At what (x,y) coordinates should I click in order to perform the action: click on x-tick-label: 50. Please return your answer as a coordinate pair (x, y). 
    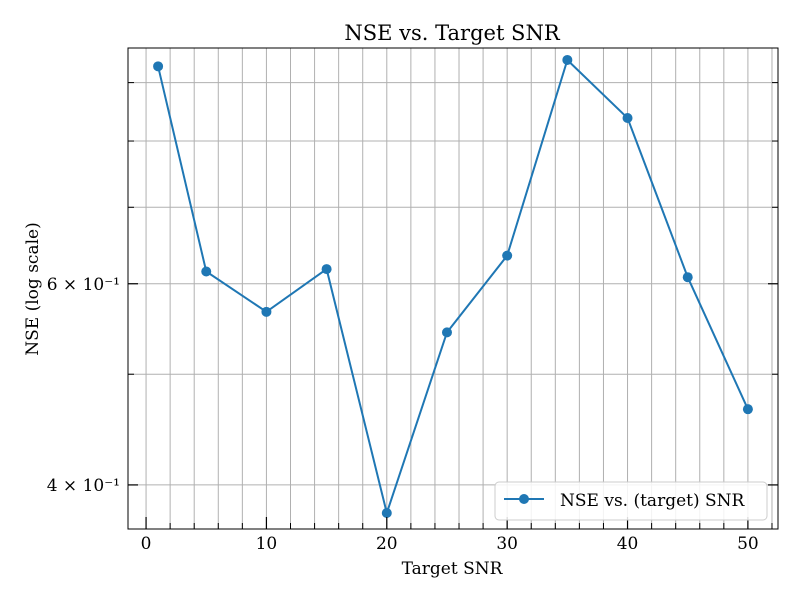
    Looking at the image, I should click on (748, 544).